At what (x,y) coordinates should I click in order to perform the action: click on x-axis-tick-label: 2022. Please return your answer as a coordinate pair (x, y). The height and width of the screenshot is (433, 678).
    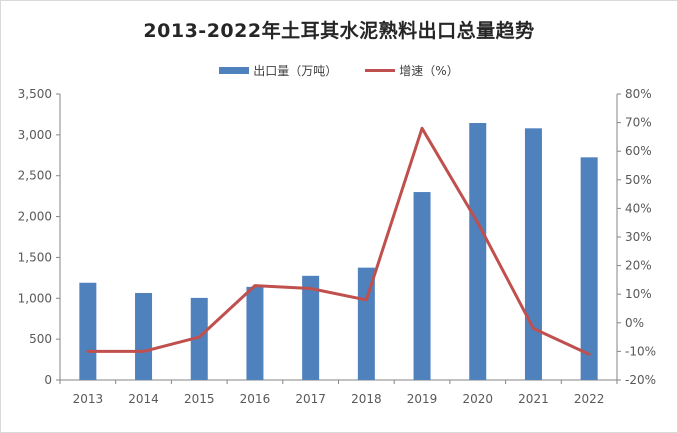
    Looking at the image, I should click on (589, 399).